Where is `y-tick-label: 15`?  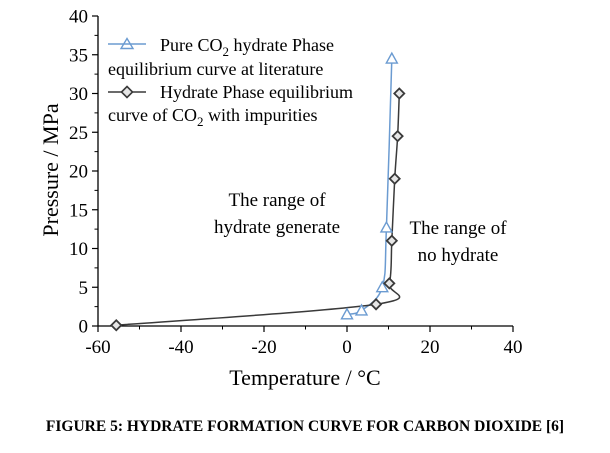
y-tick-label: 15 is located at coordinates (78, 210).